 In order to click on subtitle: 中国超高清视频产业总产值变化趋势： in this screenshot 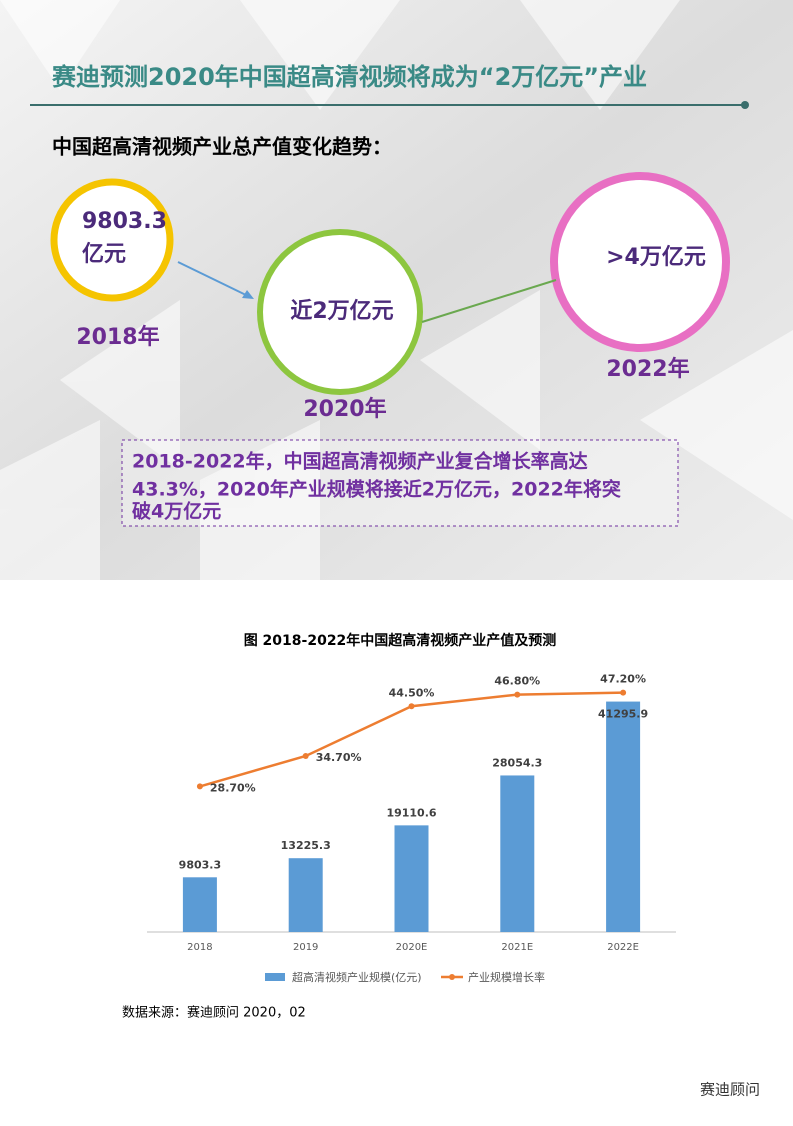, I will do `click(222, 147)`.